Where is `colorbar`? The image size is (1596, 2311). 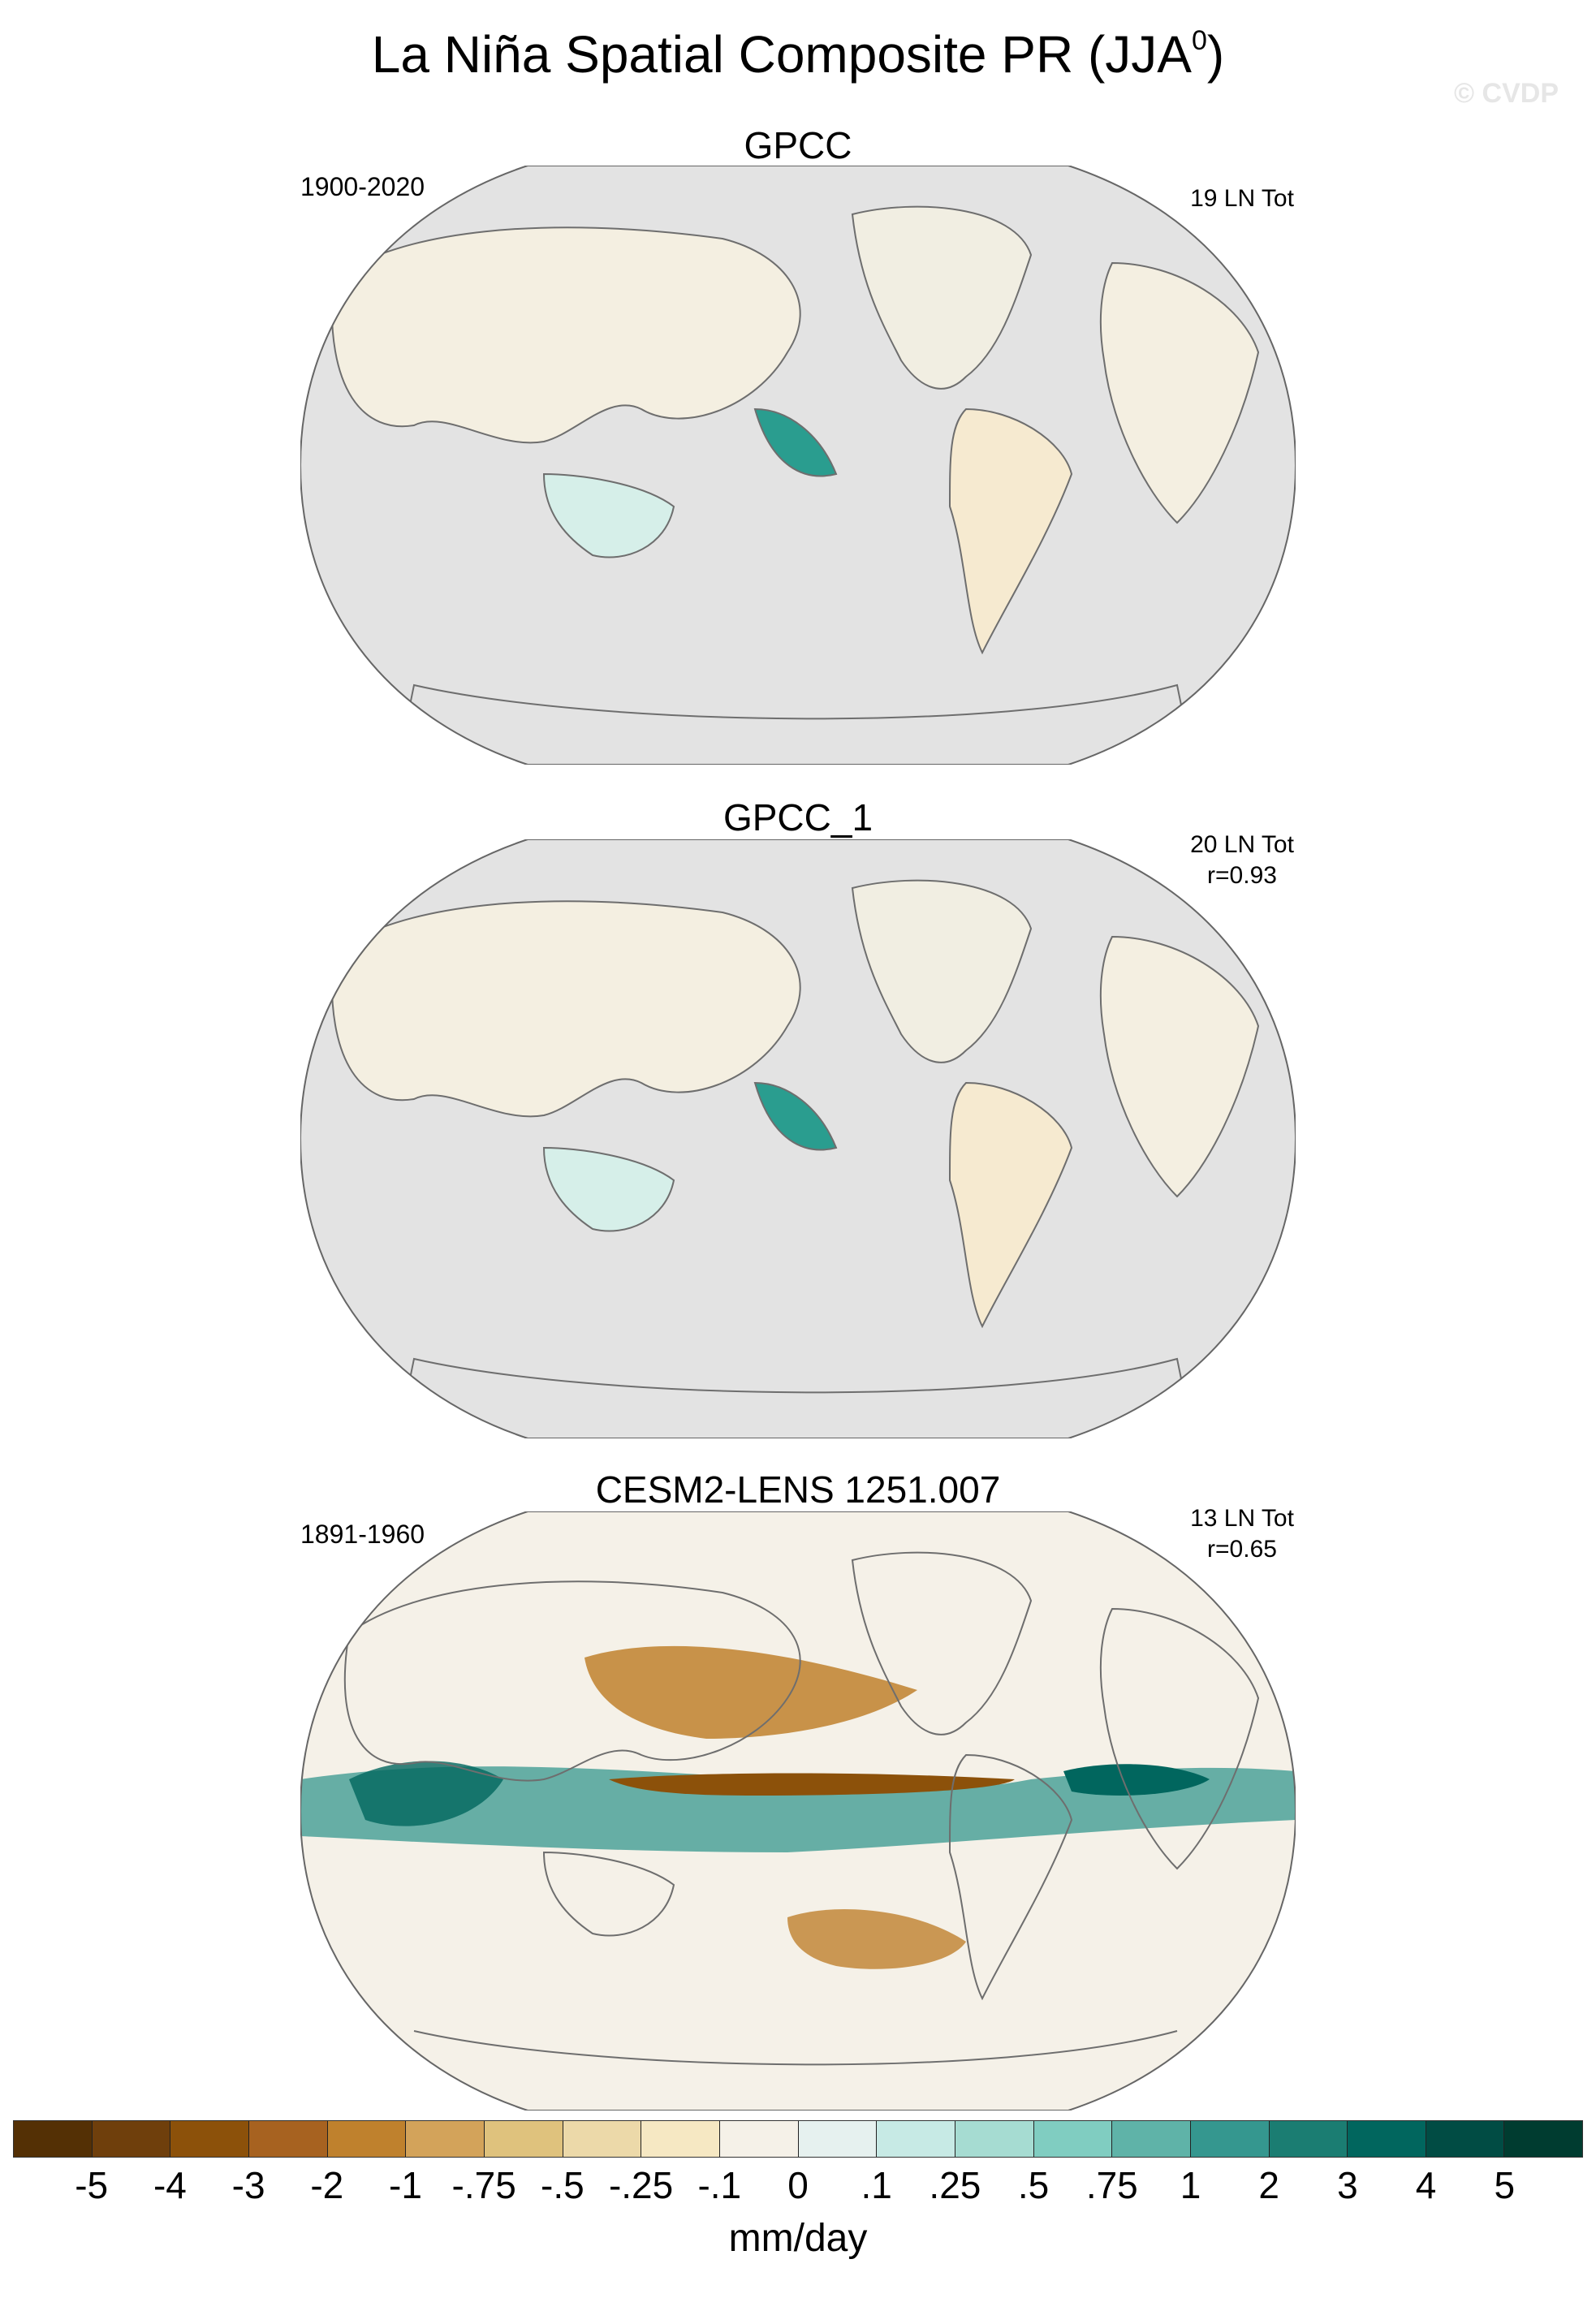 colorbar is located at coordinates (798, 2139).